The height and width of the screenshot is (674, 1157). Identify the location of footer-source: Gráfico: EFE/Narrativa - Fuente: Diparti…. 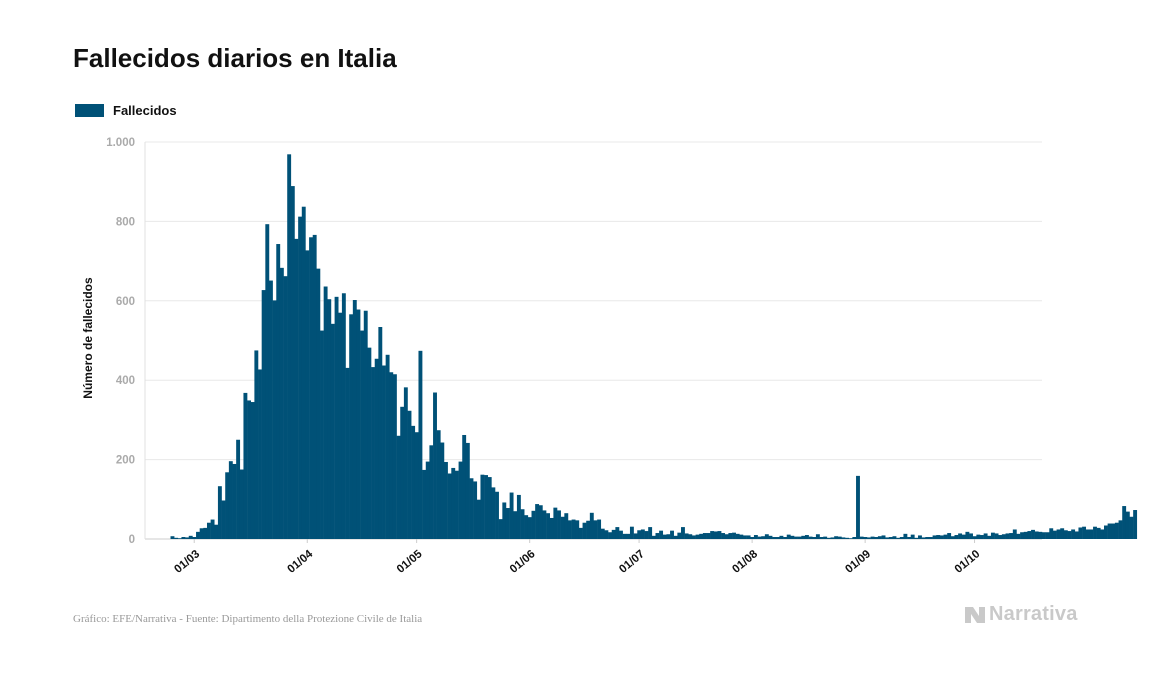
(248, 619).